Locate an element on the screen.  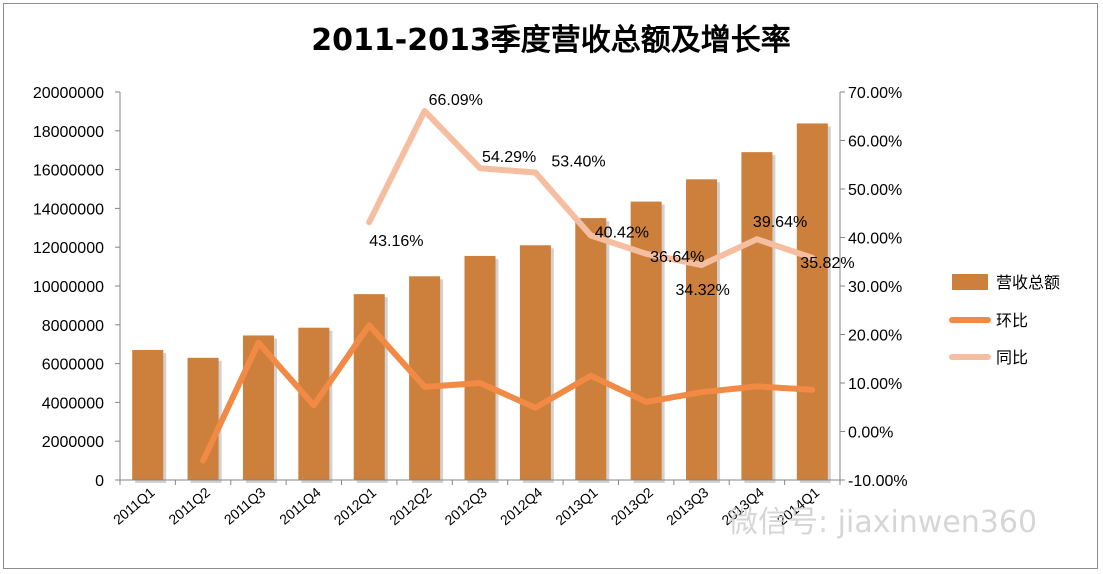
yoy-data-label: 39.64% is located at coordinates (780, 222).